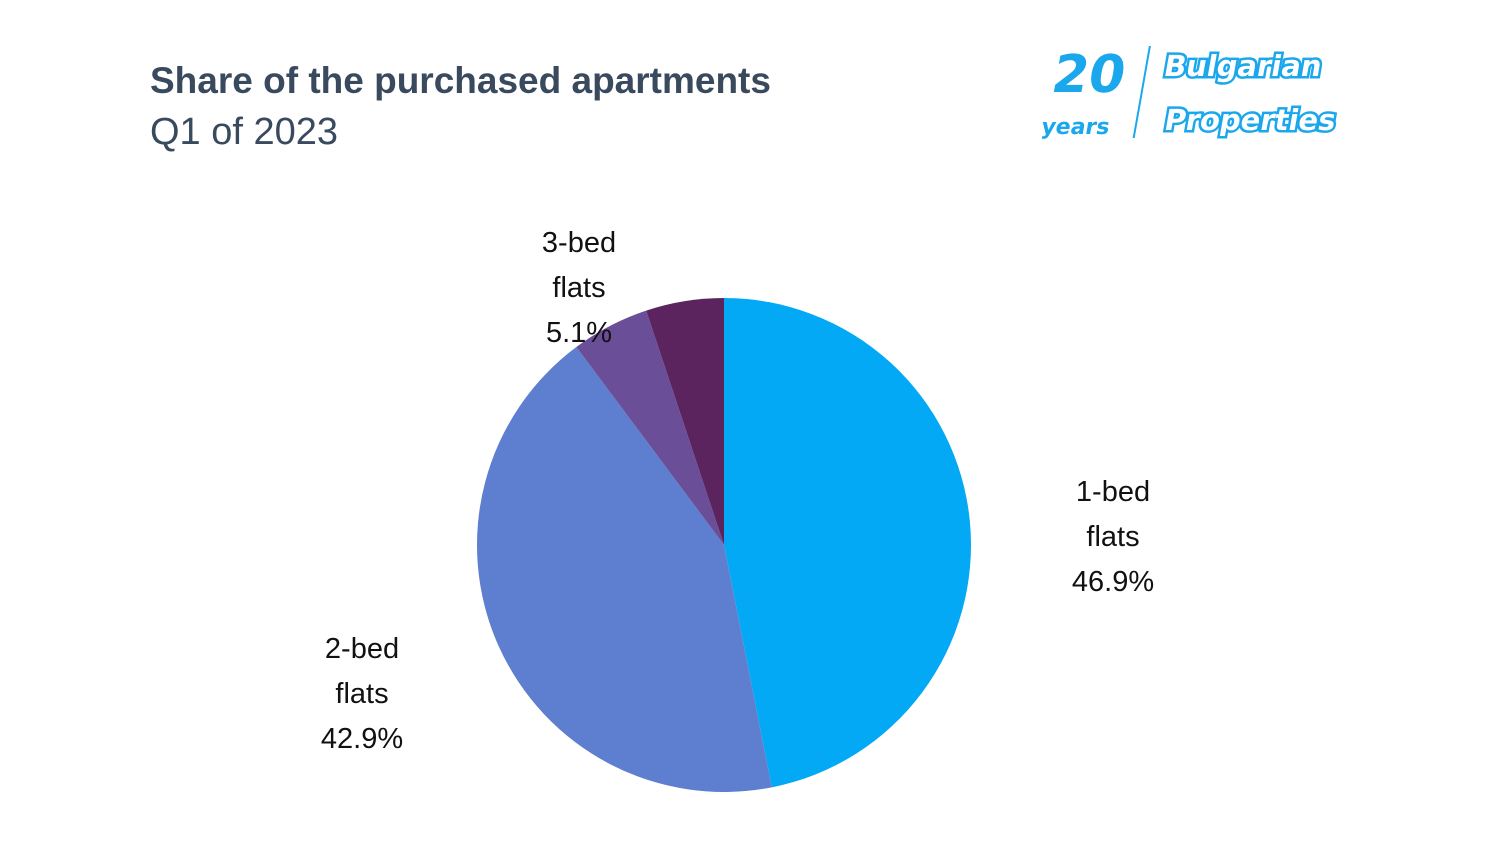 The width and height of the screenshot is (1500, 844). What do you see at coordinates (1190, 92) in the screenshot?
I see `bulgarian-properties-logo: 20 years Bulgarian Properties` at bounding box center [1190, 92].